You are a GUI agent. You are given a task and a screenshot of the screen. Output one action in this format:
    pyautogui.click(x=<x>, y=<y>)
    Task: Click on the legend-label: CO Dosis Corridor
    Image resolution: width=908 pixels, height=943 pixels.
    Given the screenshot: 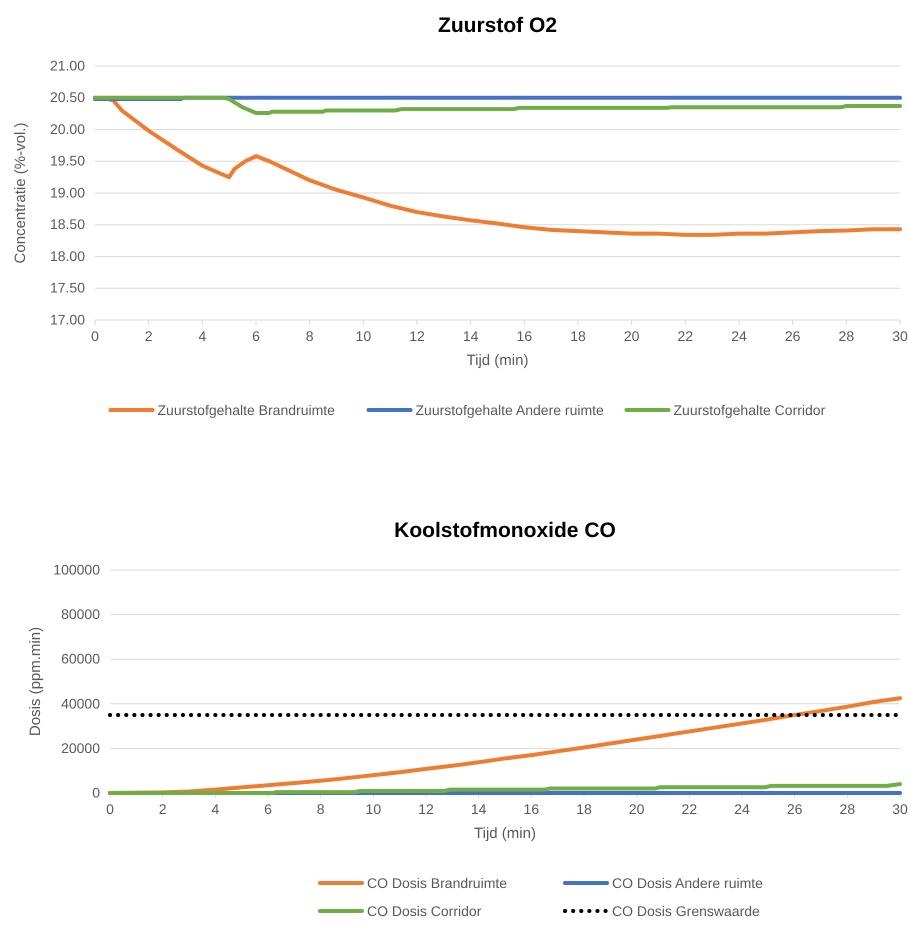 What is the action you would take?
    pyautogui.click(x=424, y=911)
    